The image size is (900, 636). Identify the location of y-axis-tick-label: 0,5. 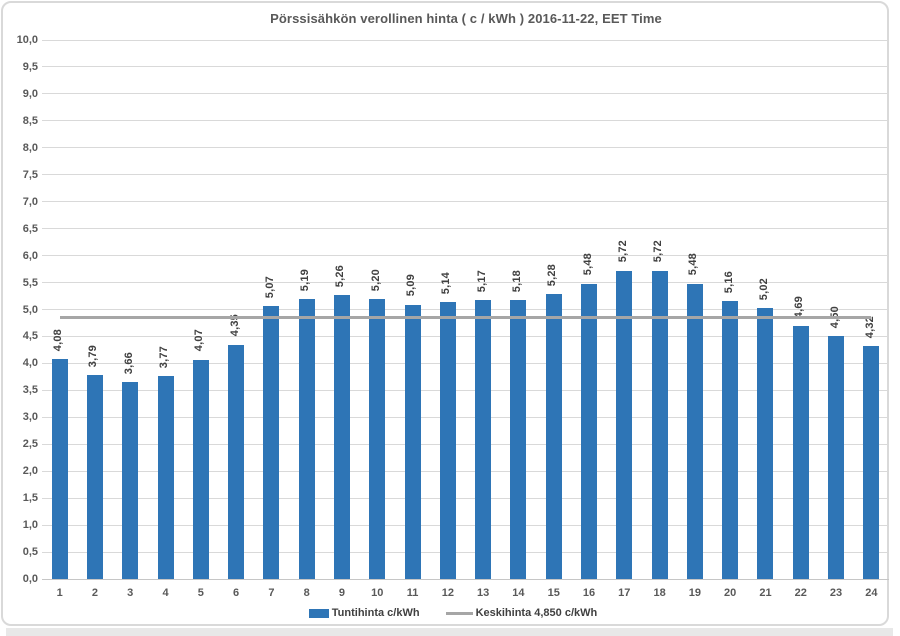
(30, 552).